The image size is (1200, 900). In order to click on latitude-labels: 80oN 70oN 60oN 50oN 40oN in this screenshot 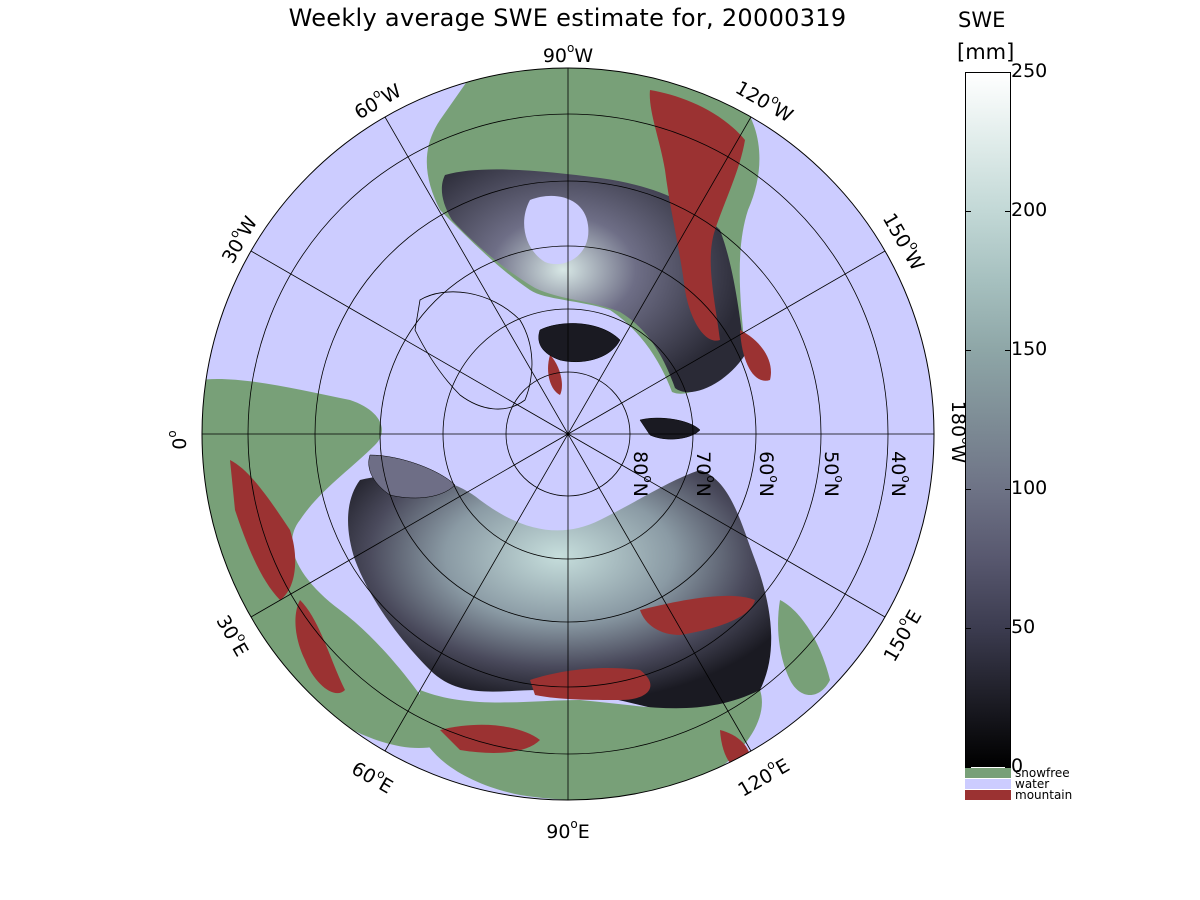, I will do `click(772, 474)`.